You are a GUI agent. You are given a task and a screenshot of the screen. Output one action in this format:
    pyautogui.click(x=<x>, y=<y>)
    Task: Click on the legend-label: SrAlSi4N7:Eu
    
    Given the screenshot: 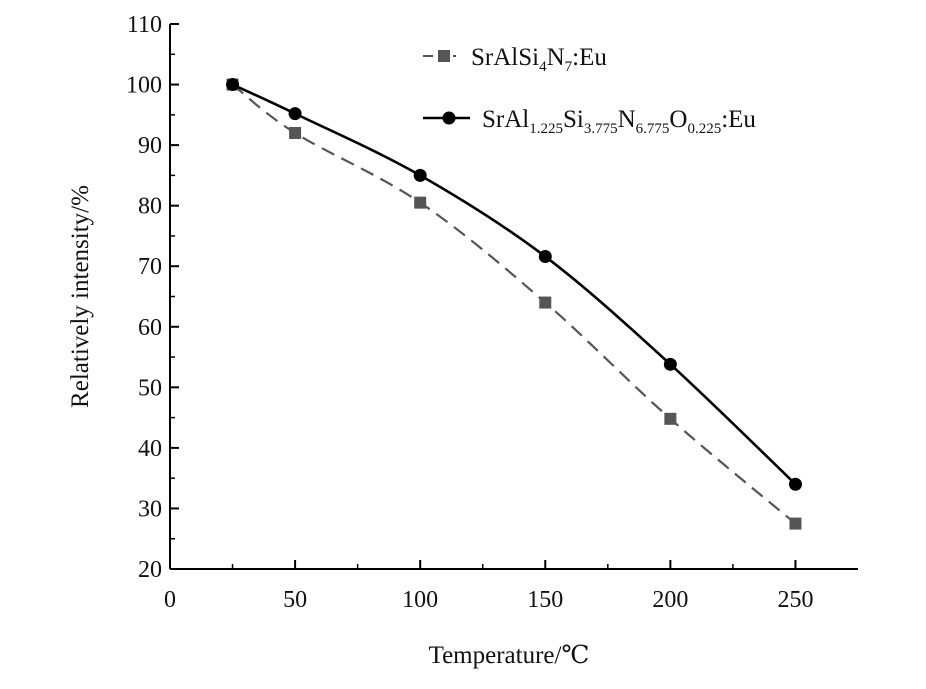 What is the action you would take?
    pyautogui.click(x=539, y=59)
    